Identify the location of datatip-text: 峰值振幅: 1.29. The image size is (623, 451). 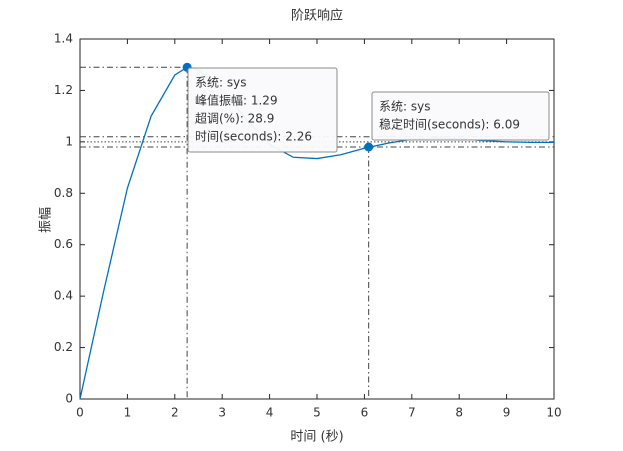
(236, 100).